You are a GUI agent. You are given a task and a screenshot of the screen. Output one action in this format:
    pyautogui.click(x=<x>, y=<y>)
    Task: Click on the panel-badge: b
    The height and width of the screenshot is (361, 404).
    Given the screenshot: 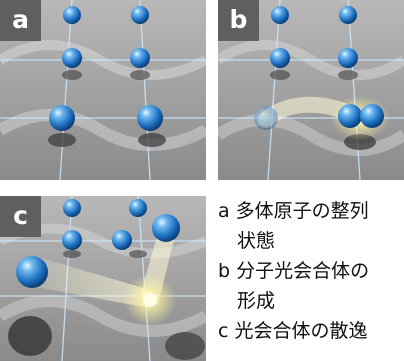 What is the action you would take?
    pyautogui.click(x=238, y=20)
    